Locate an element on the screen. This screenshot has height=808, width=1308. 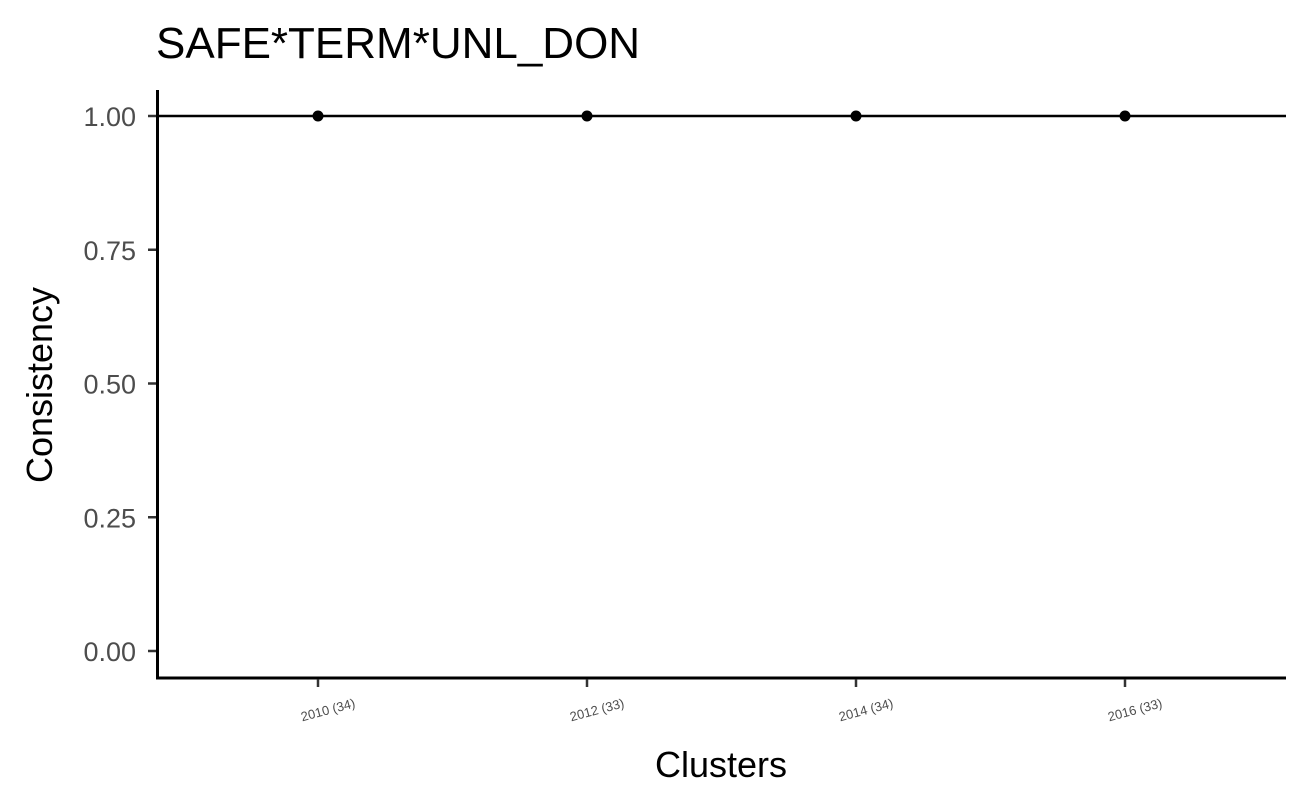
y-tick-label: 0.00 is located at coordinates (109, 652).